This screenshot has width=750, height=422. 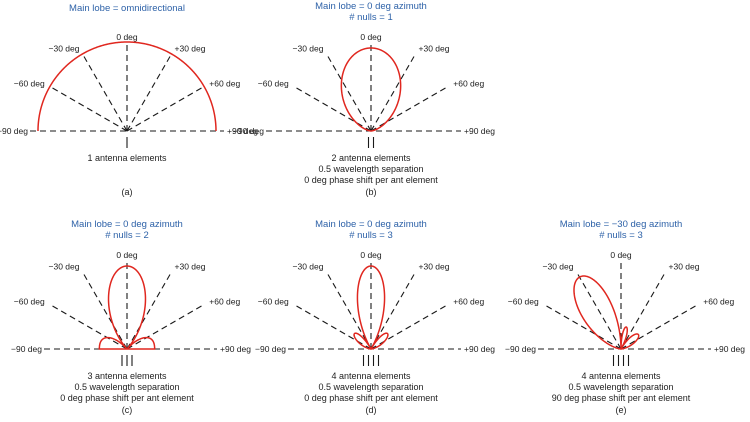 I want to click on panel-title: Main lobe = −30 deg azimuth, so click(x=621, y=224).